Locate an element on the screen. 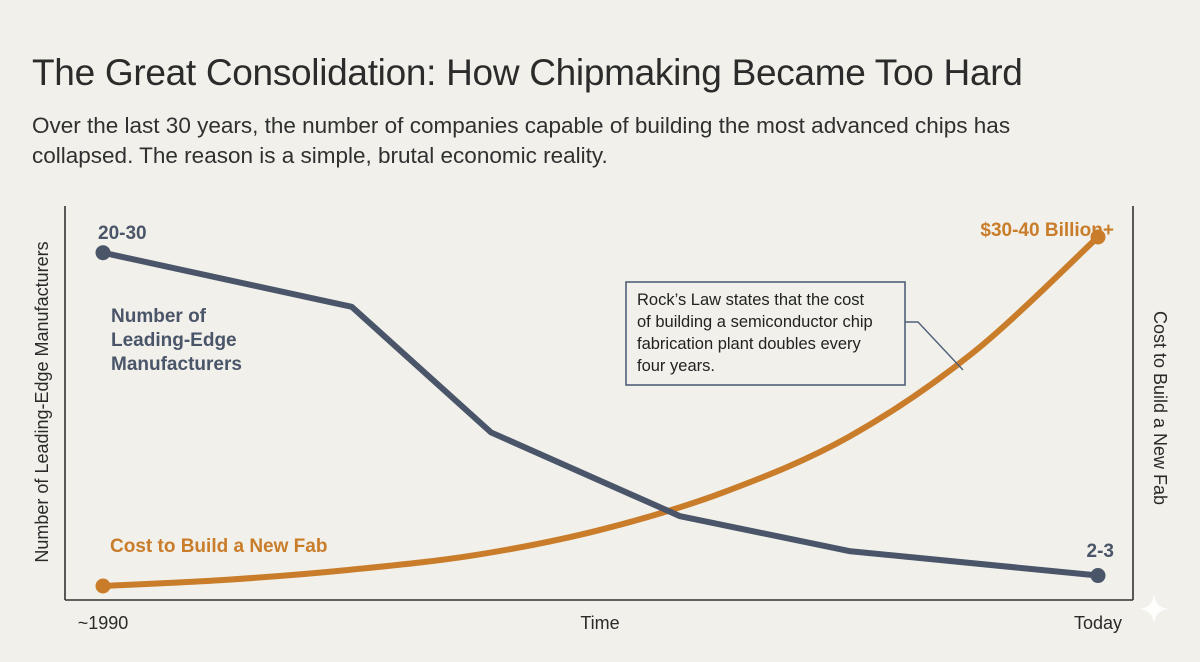 This screenshot has height=662, width=1200. x-axis-label: Time is located at coordinates (599, 623).